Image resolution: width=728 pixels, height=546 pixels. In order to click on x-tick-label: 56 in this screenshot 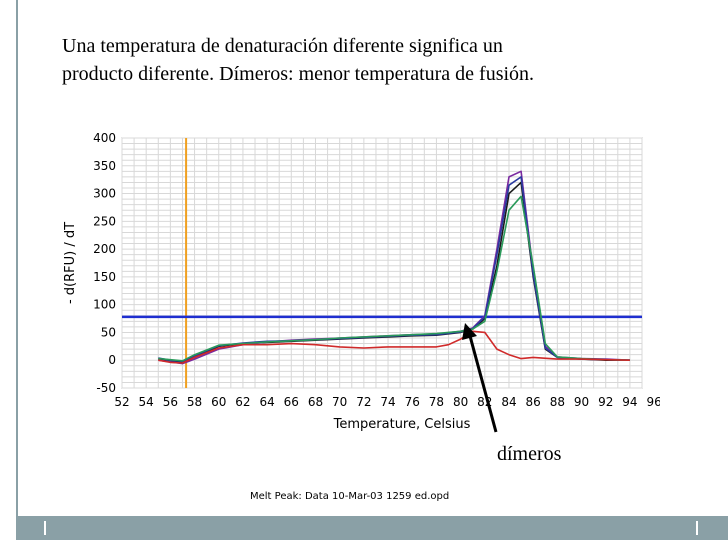, I will do `click(170, 402)`.